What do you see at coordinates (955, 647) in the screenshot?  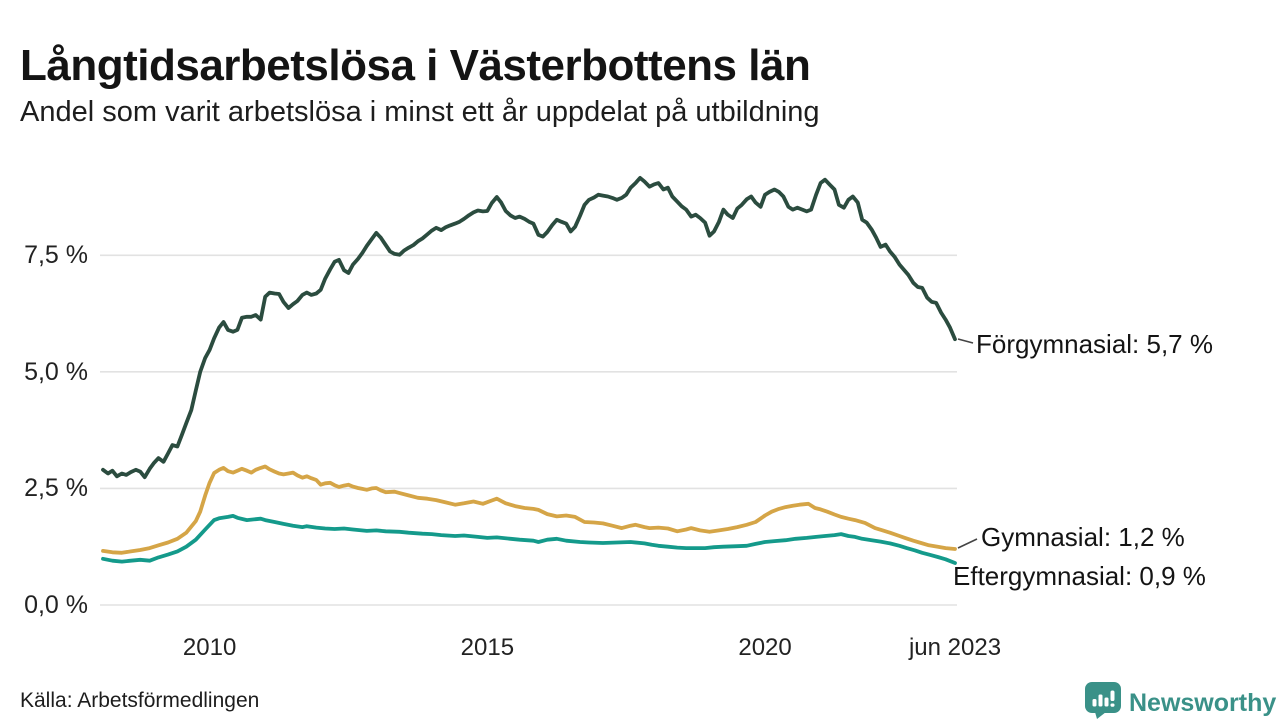 I see `x-tick-jun-2023: jun 2023` at bounding box center [955, 647].